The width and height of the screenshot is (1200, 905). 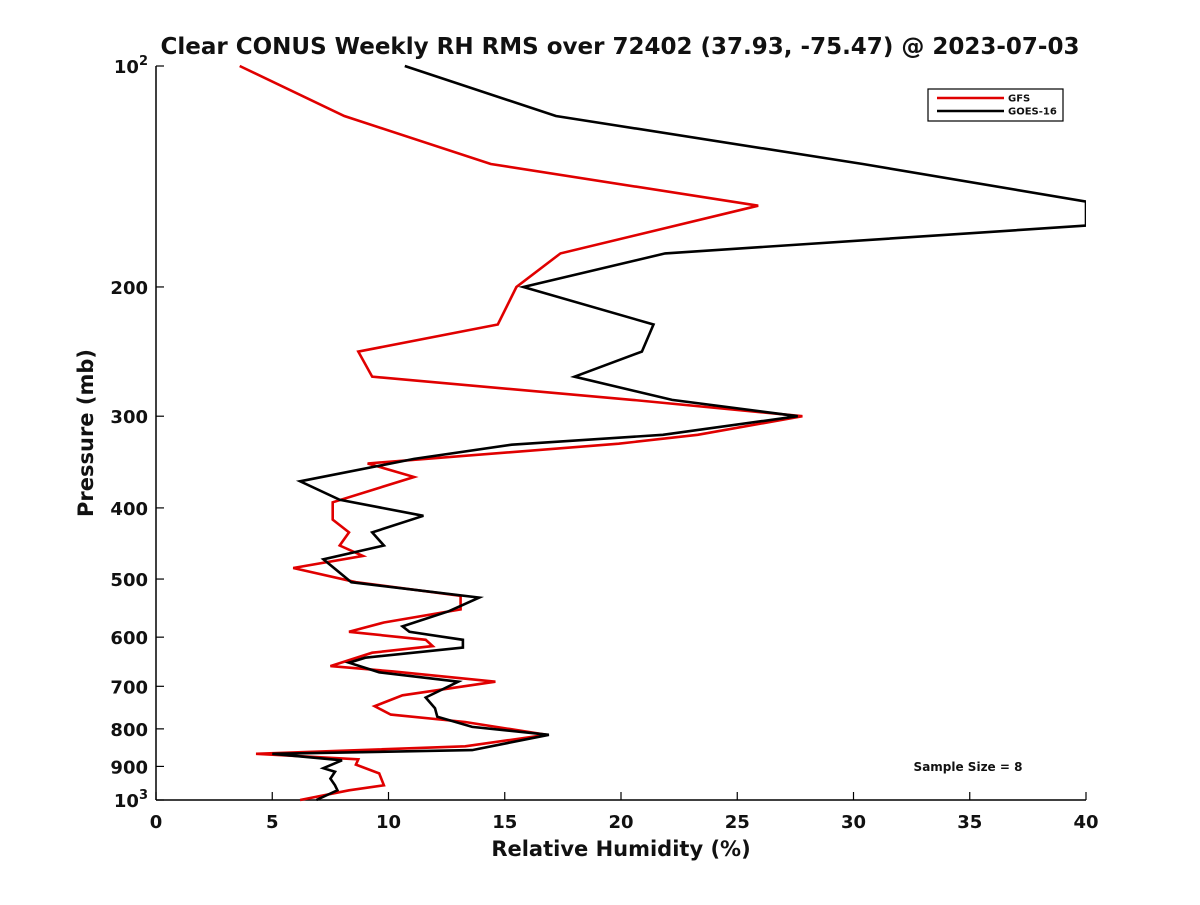 I want to click on x-tick-label: 15, so click(x=504, y=822).